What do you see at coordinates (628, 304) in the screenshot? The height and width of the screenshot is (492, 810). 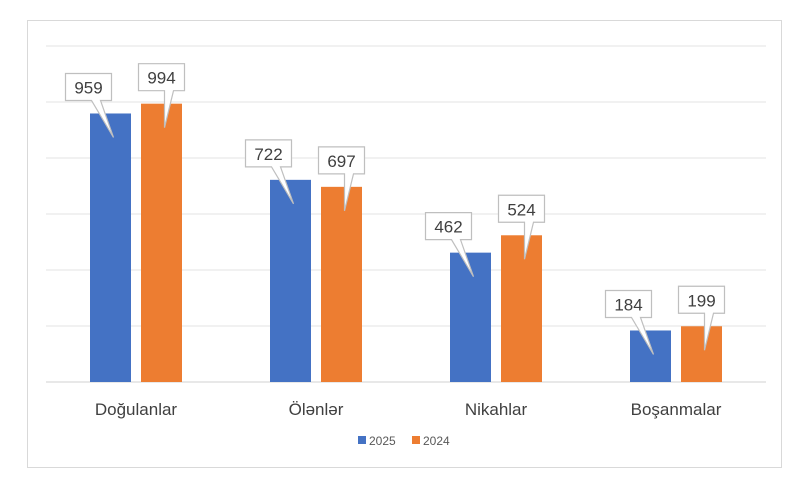 I see `data-label: 184` at bounding box center [628, 304].